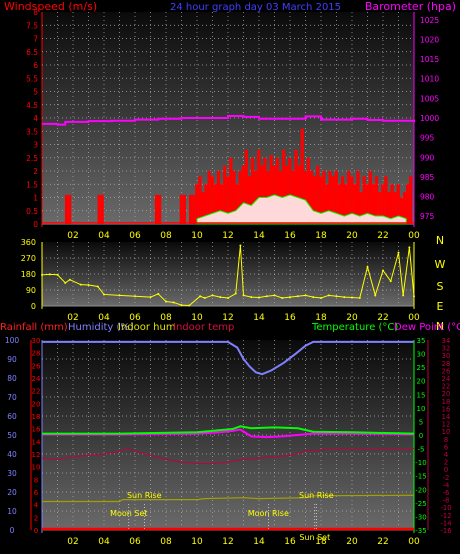 Image resolution: width=460 pixels, height=554 pixels. What do you see at coordinates (445, 523) in the screenshot?
I see `dew-point-tick-label: -14` at bounding box center [445, 523].